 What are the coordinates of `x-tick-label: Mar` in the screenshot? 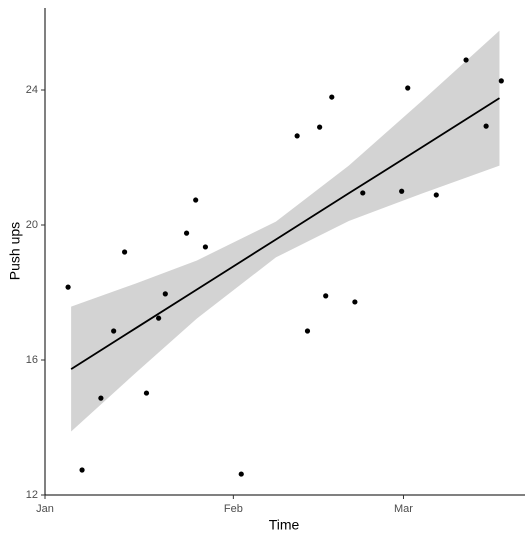 It's located at (403, 509).